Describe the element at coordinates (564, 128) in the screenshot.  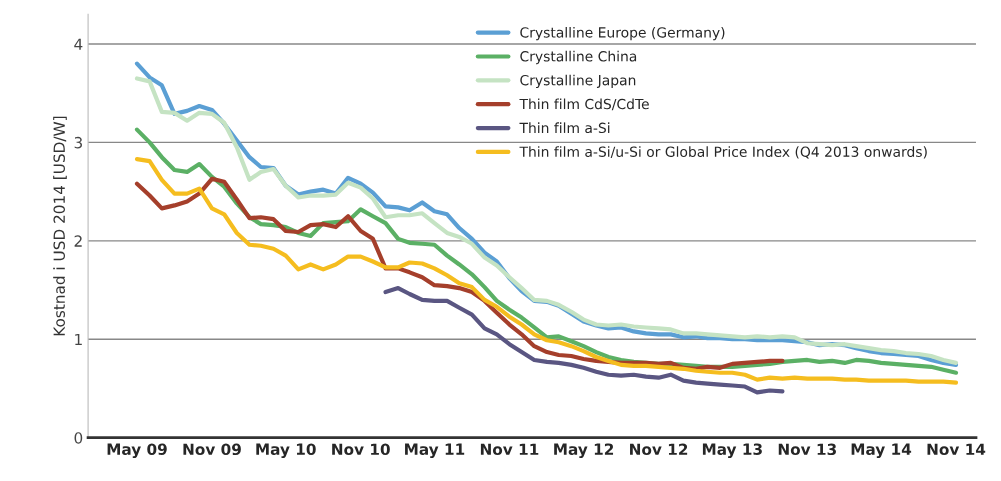
I see `legend-label: Thin film a-Si` at that location.